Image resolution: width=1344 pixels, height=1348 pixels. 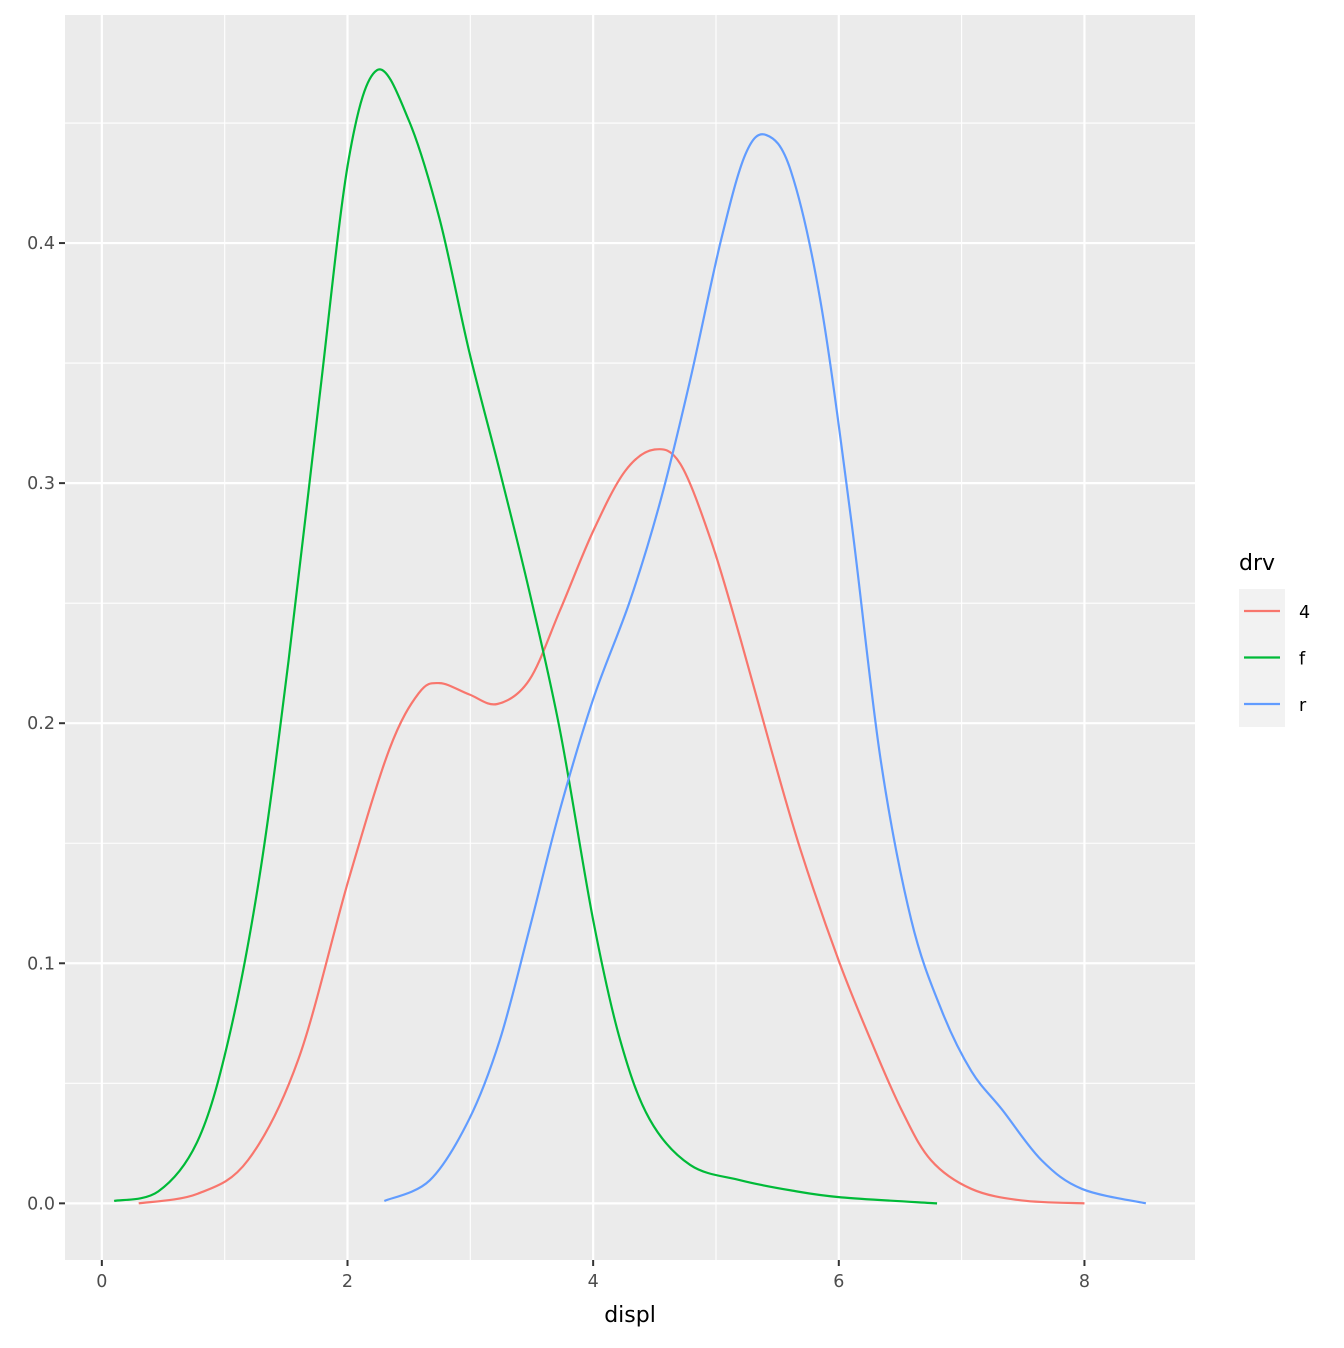 What do you see at coordinates (41, 724) in the screenshot?
I see `y-tick-label: 0.2` at bounding box center [41, 724].